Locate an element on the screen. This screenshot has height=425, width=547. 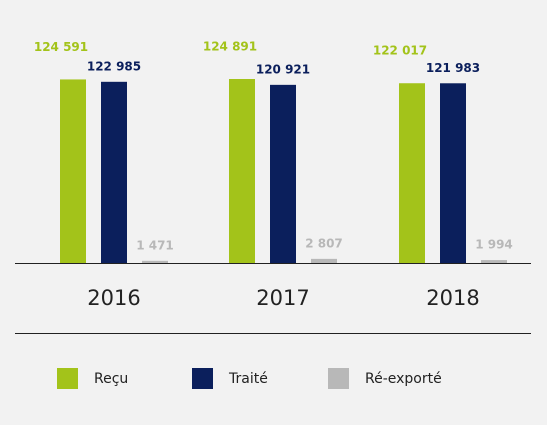
value-label: 124 891 is located at coordinates (230, 47).